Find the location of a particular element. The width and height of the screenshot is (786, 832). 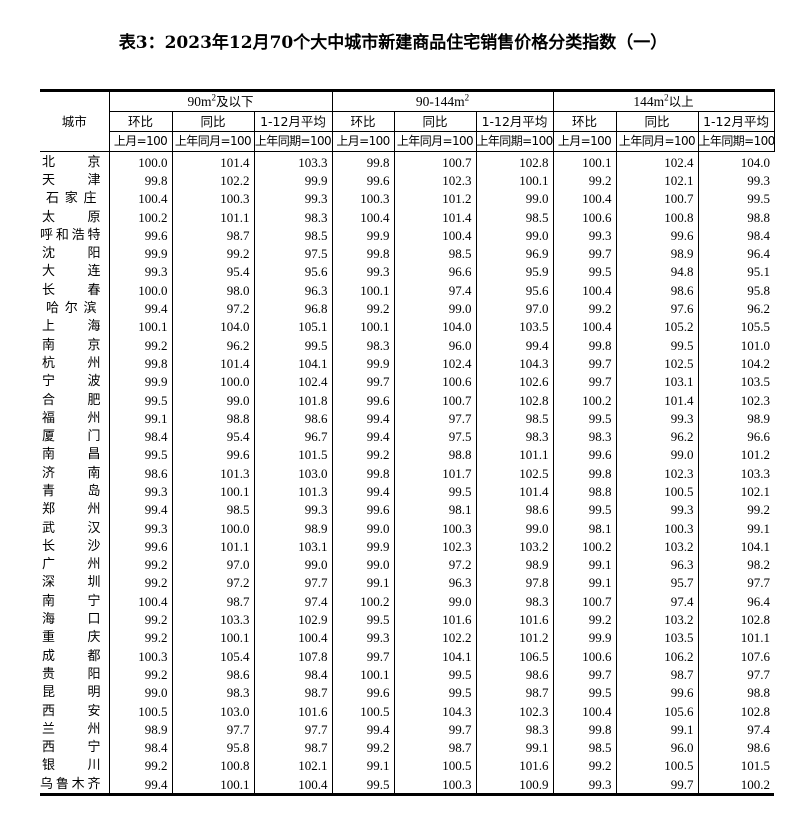

index-value: 96.4 is located at coordinates (736, 601).